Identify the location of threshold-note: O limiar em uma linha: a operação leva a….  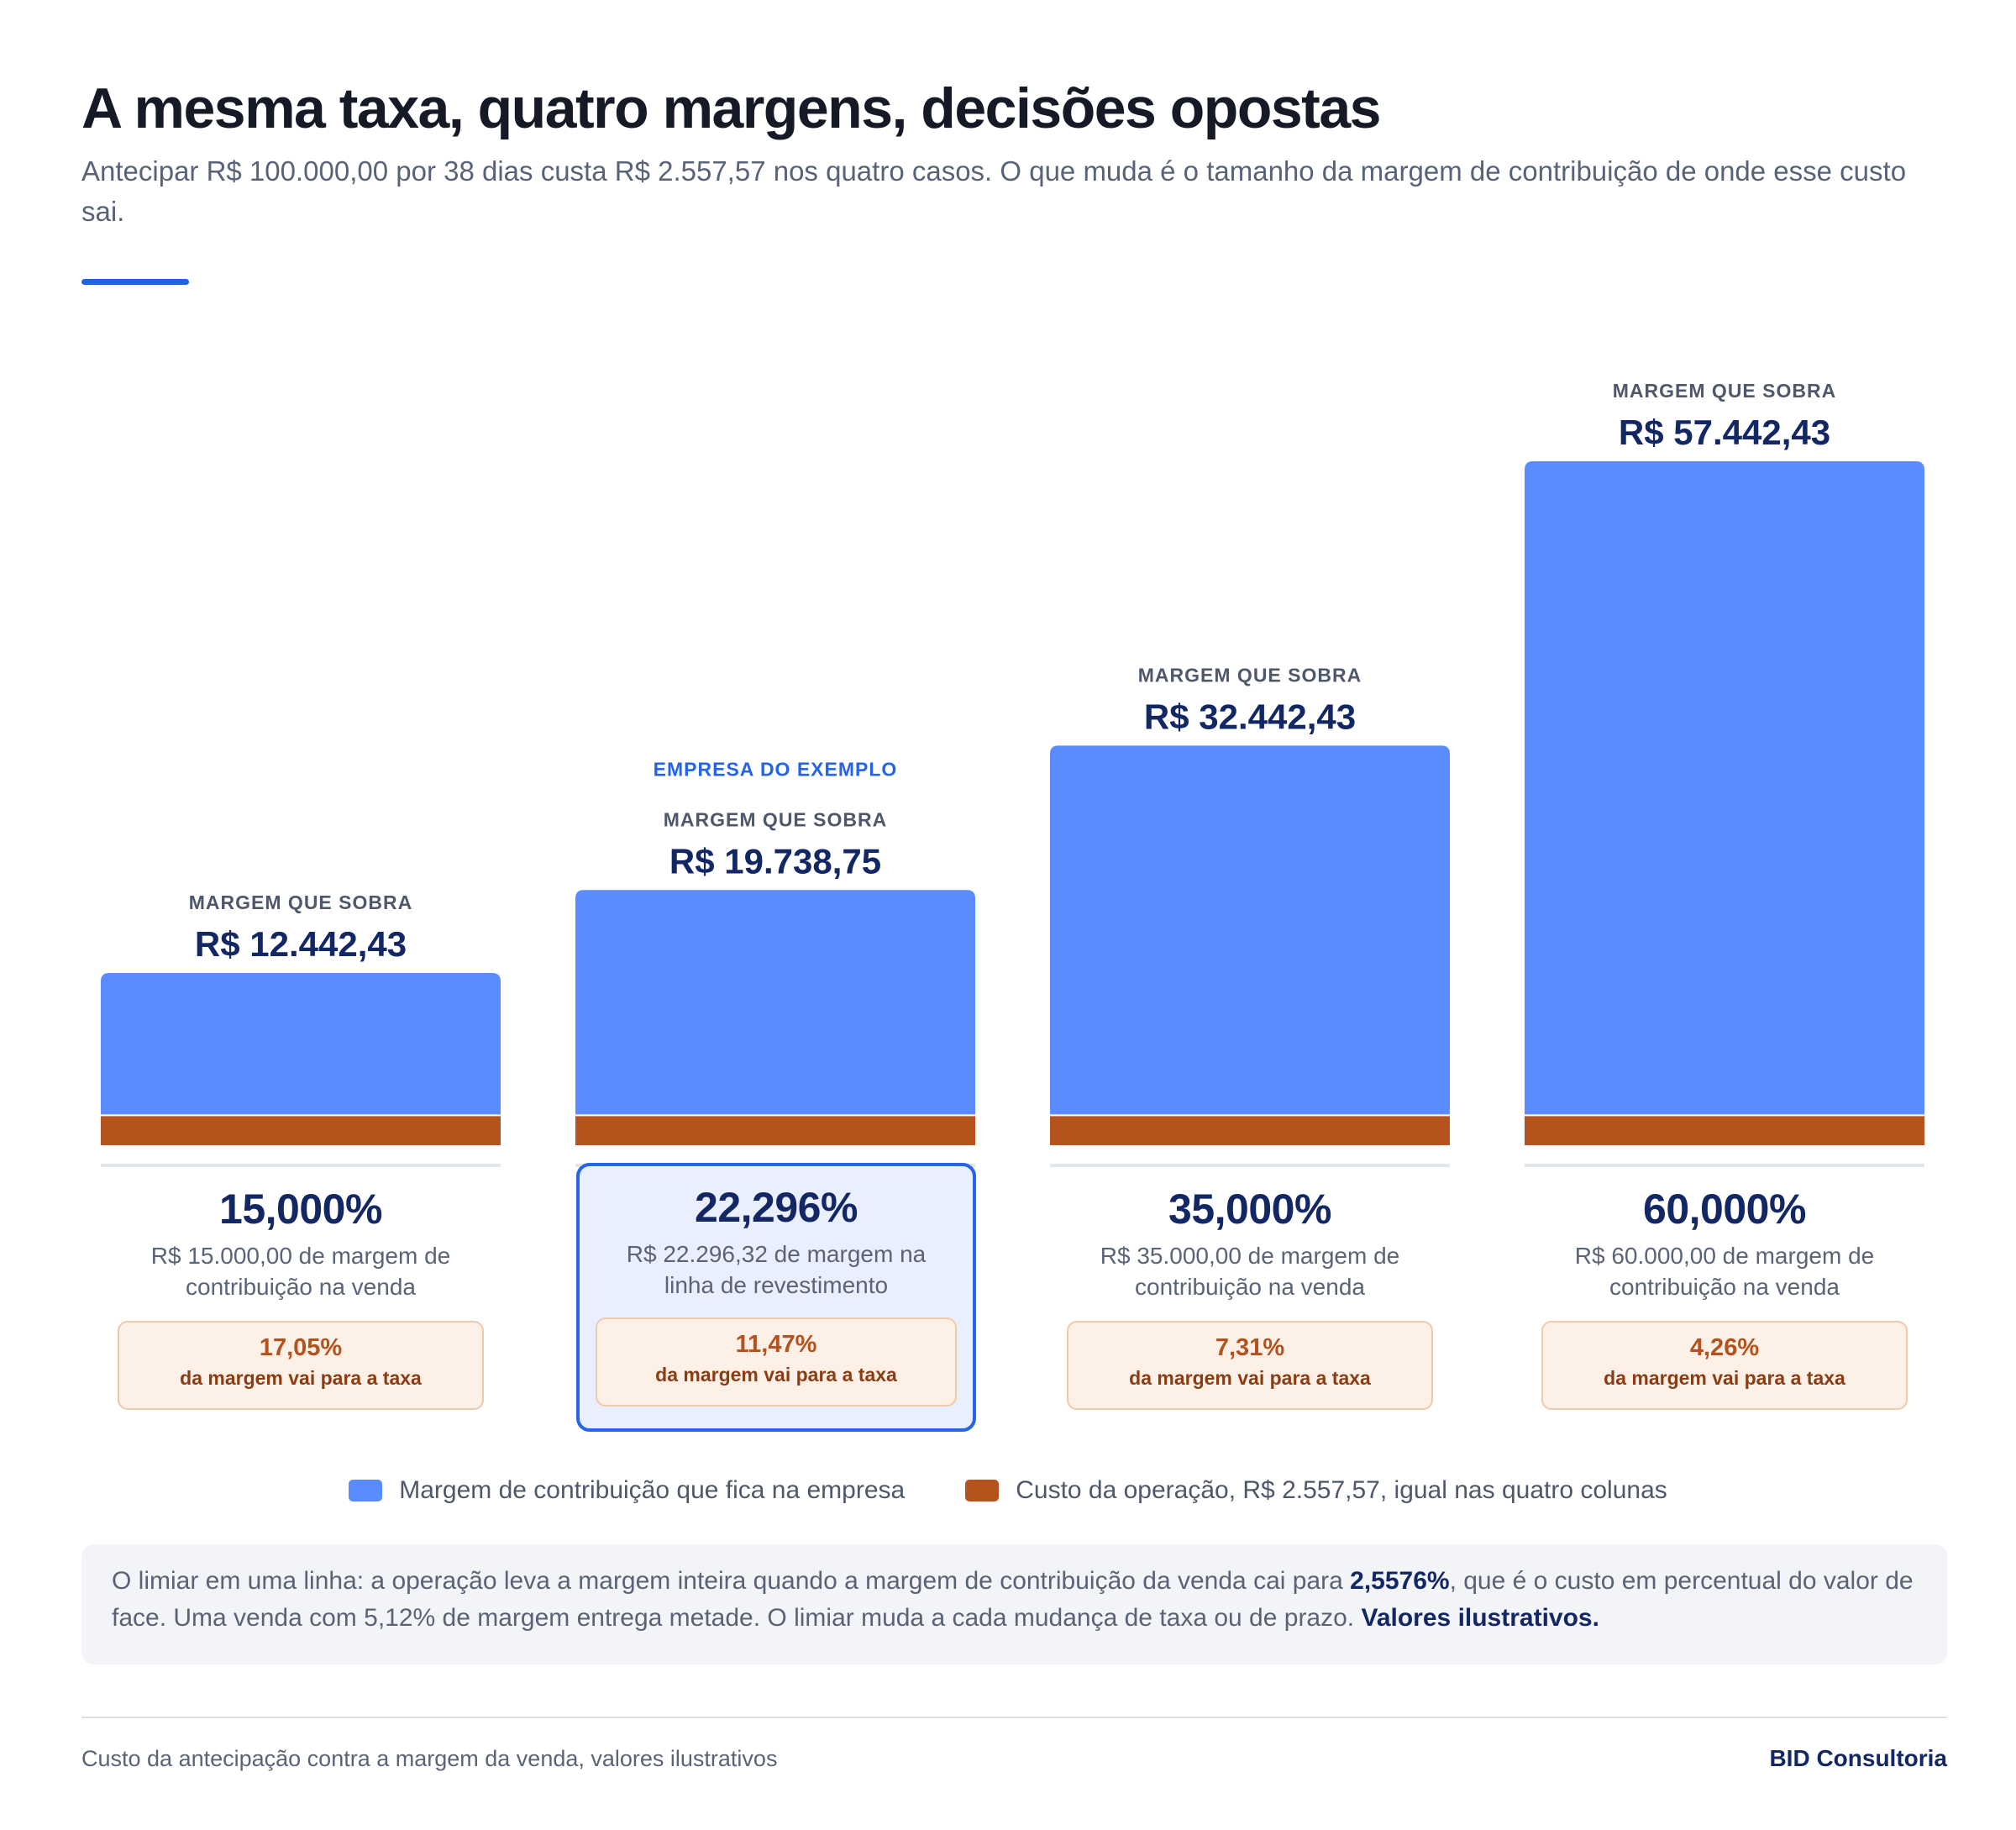
(1014, 1604).